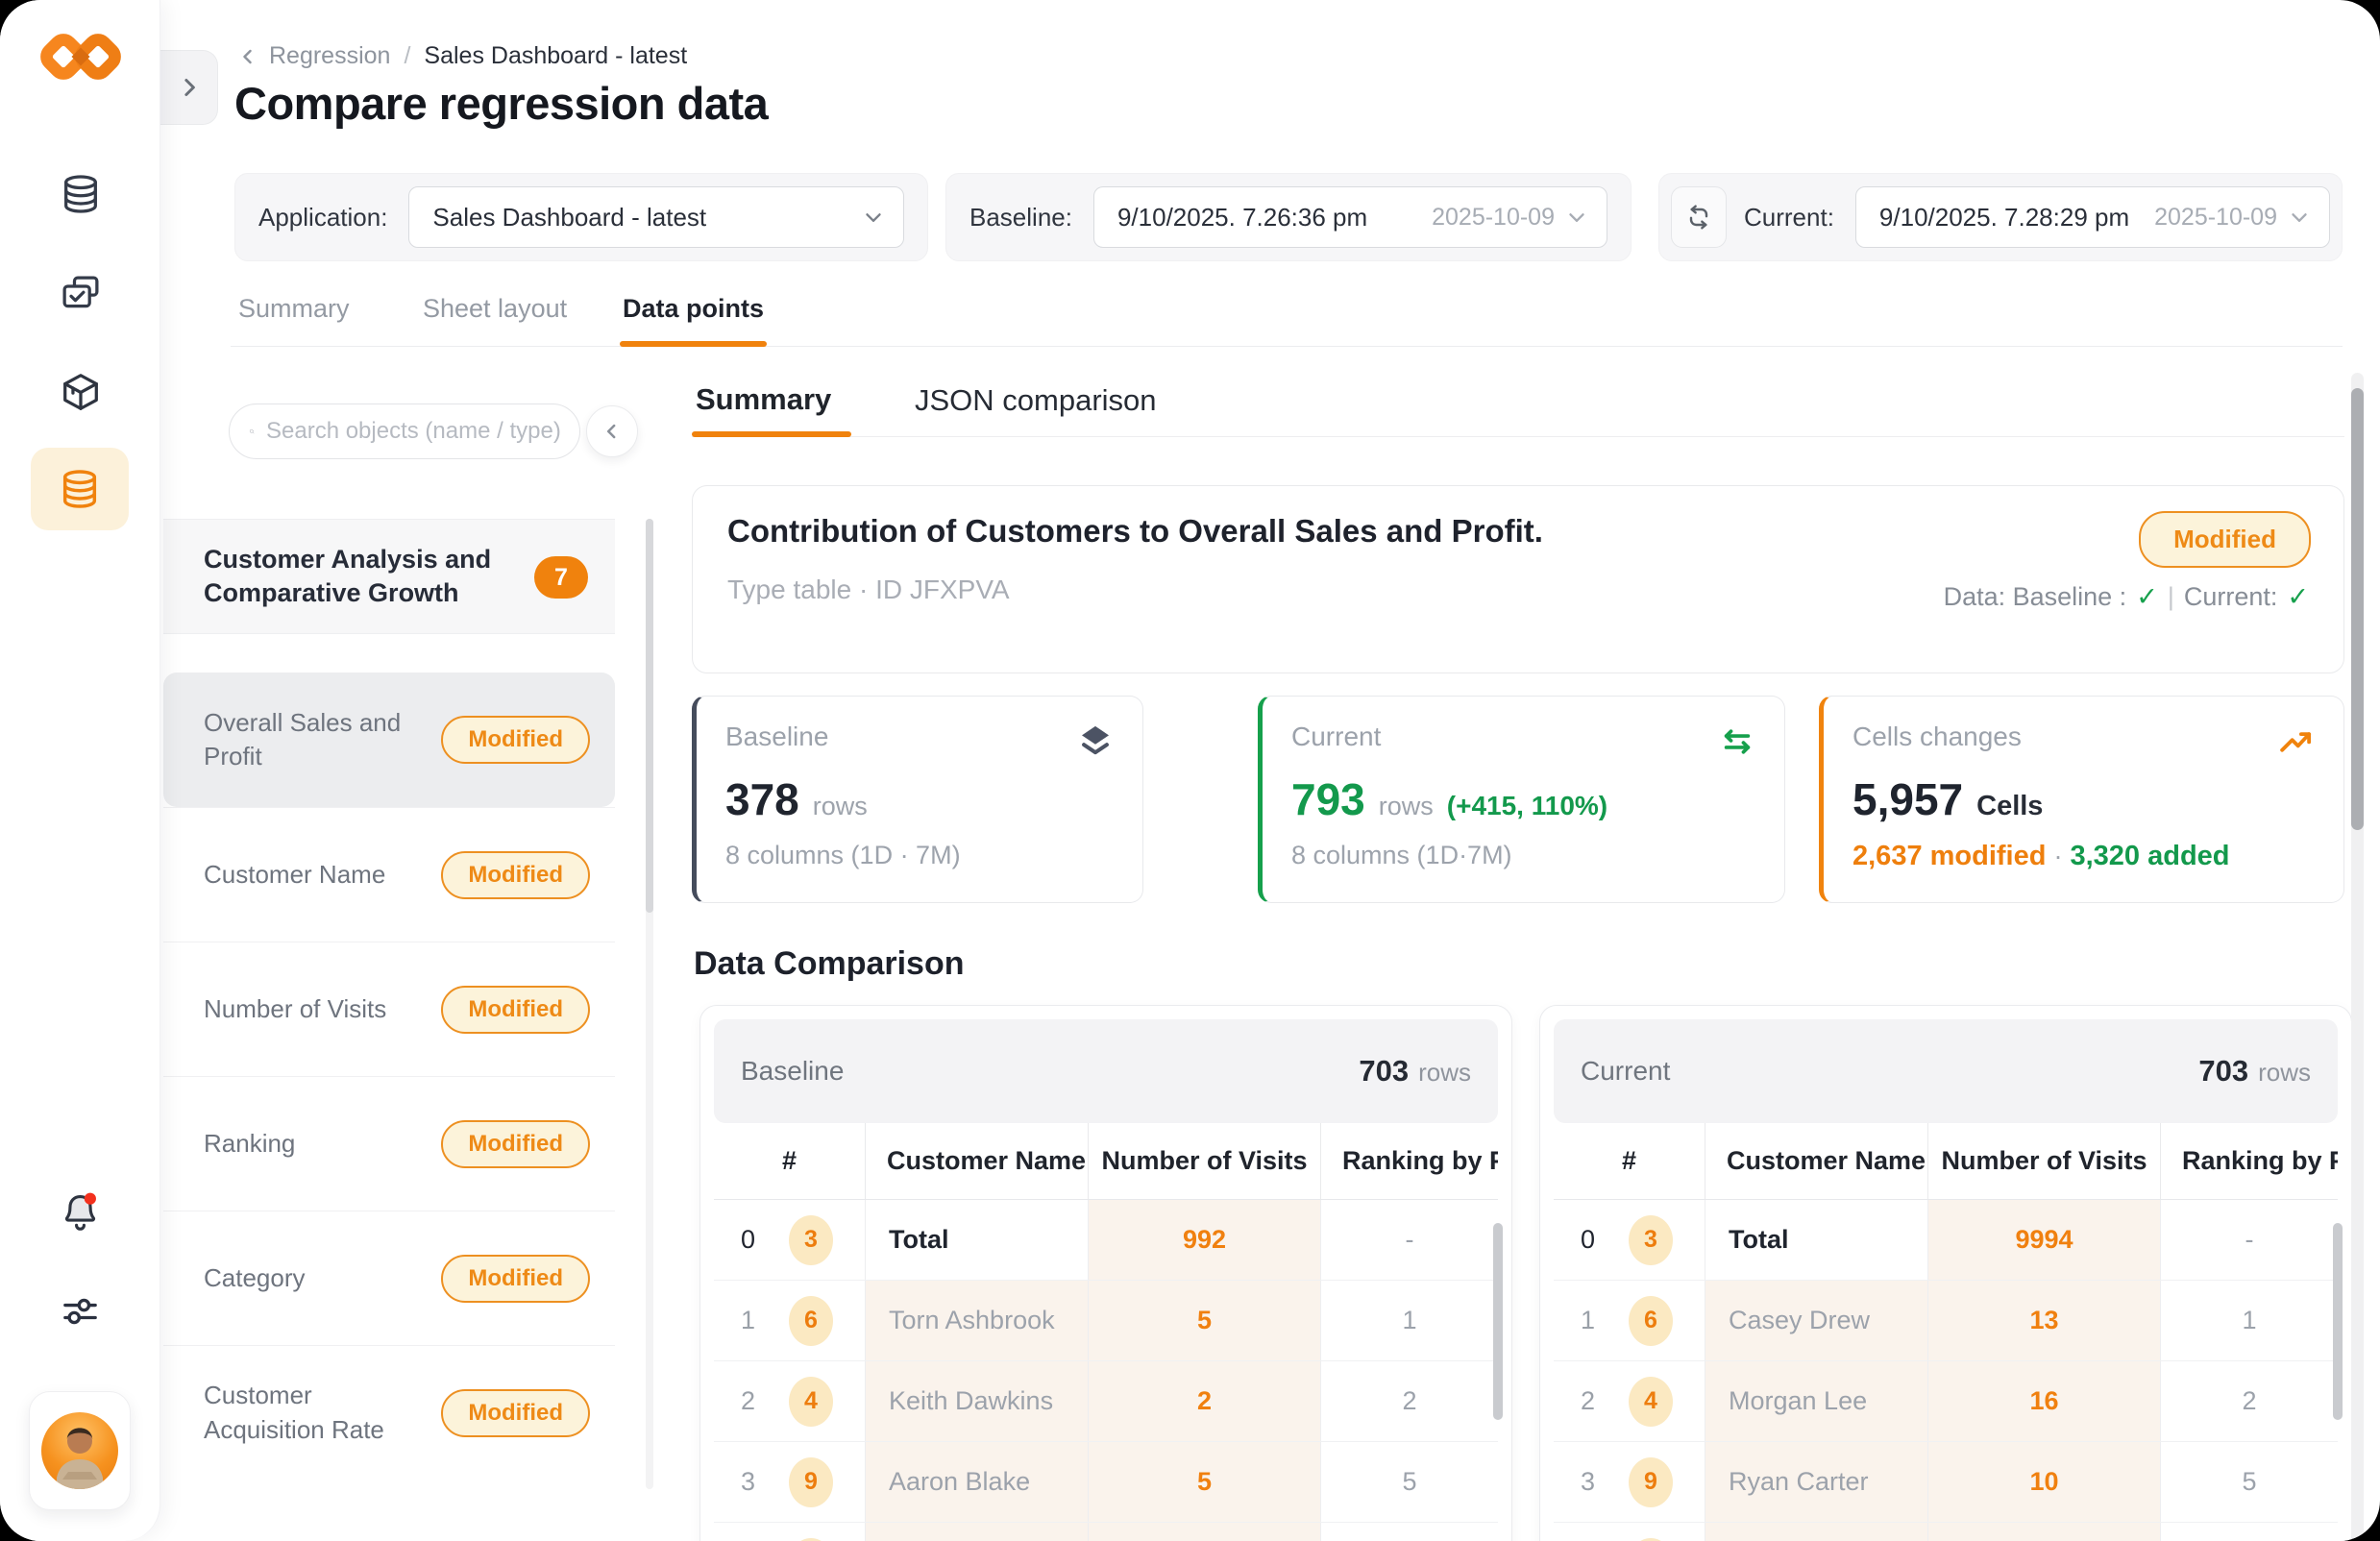 Image resolution: width=2380 pixels, height=1541 pixels. I want to click on settings-sliders-icon, so click(80, 1312).